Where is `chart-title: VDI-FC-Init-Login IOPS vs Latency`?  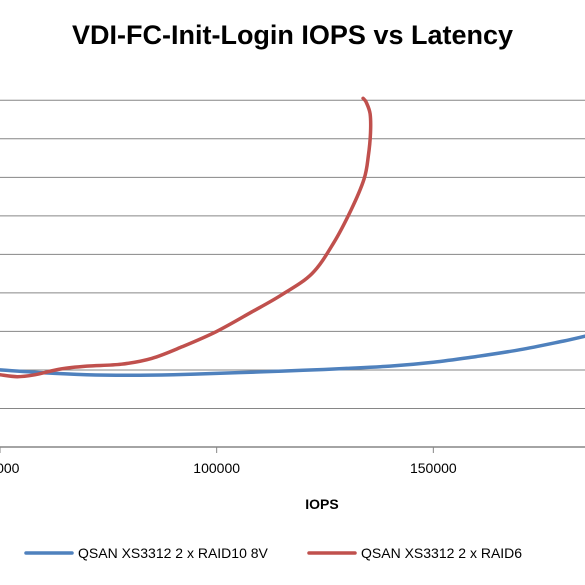
chart-title: VDI-FC-Init-Login IOPS vs Latency is located at coordinates (292, 35).